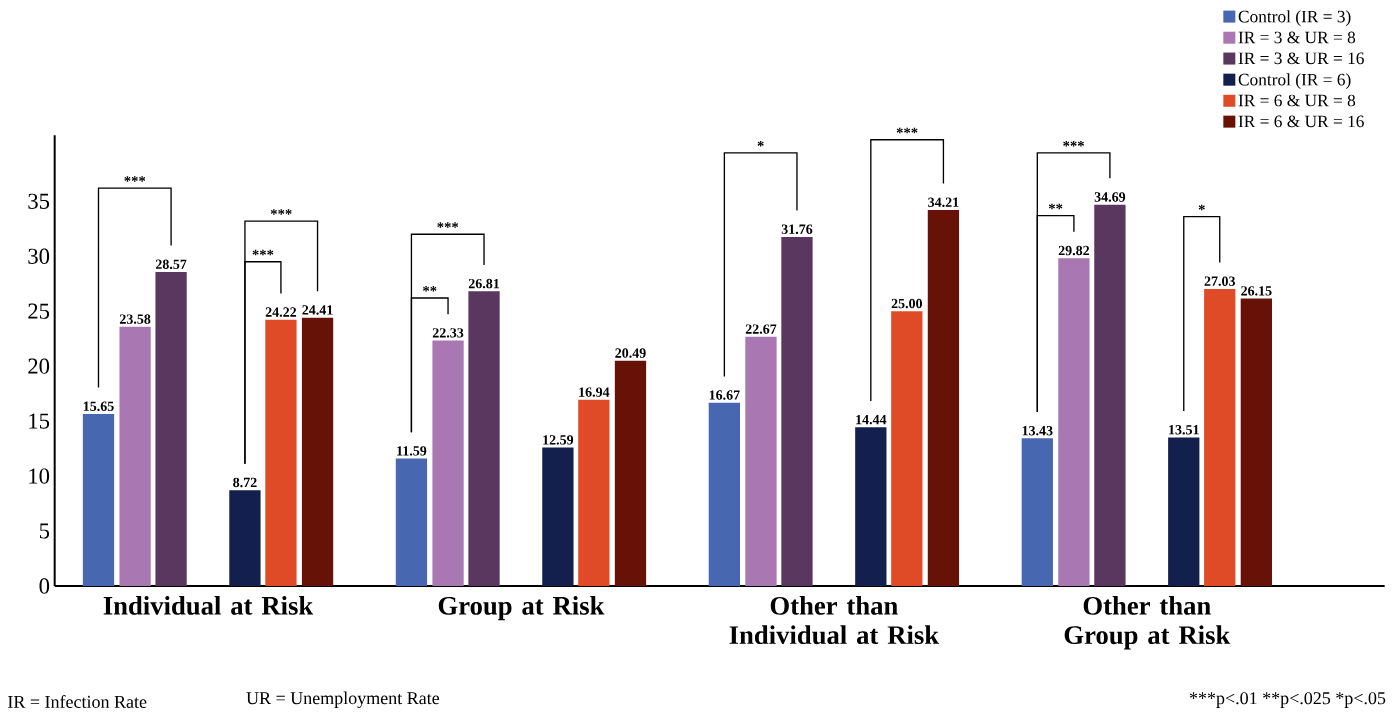 The image size is (1393, 714). I want to click on text: ***p<.01 **p<.025 *p<.05, so click(1287, 700).